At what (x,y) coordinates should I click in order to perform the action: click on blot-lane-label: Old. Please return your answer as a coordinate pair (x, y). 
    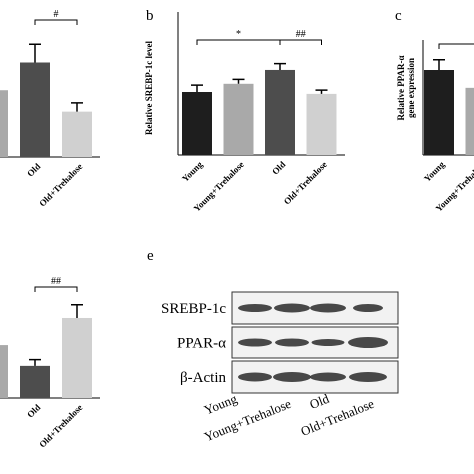
    Looking at the image, I should click on (319, 401).